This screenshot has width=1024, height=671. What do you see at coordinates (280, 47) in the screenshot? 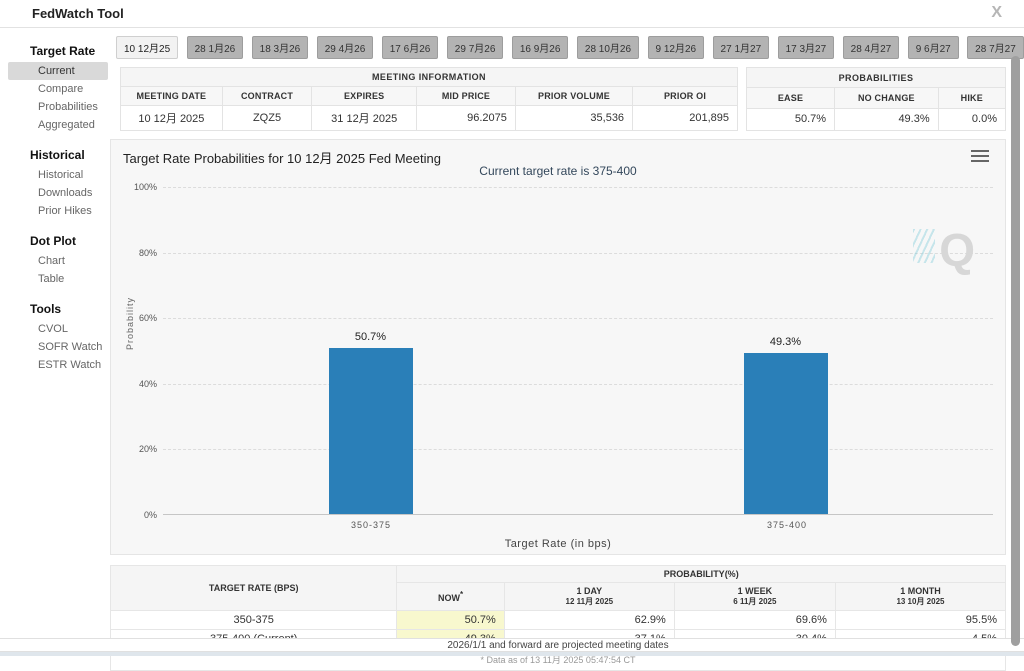
I see `date-tab: 18 3月26` at bounding box center [280, 47].